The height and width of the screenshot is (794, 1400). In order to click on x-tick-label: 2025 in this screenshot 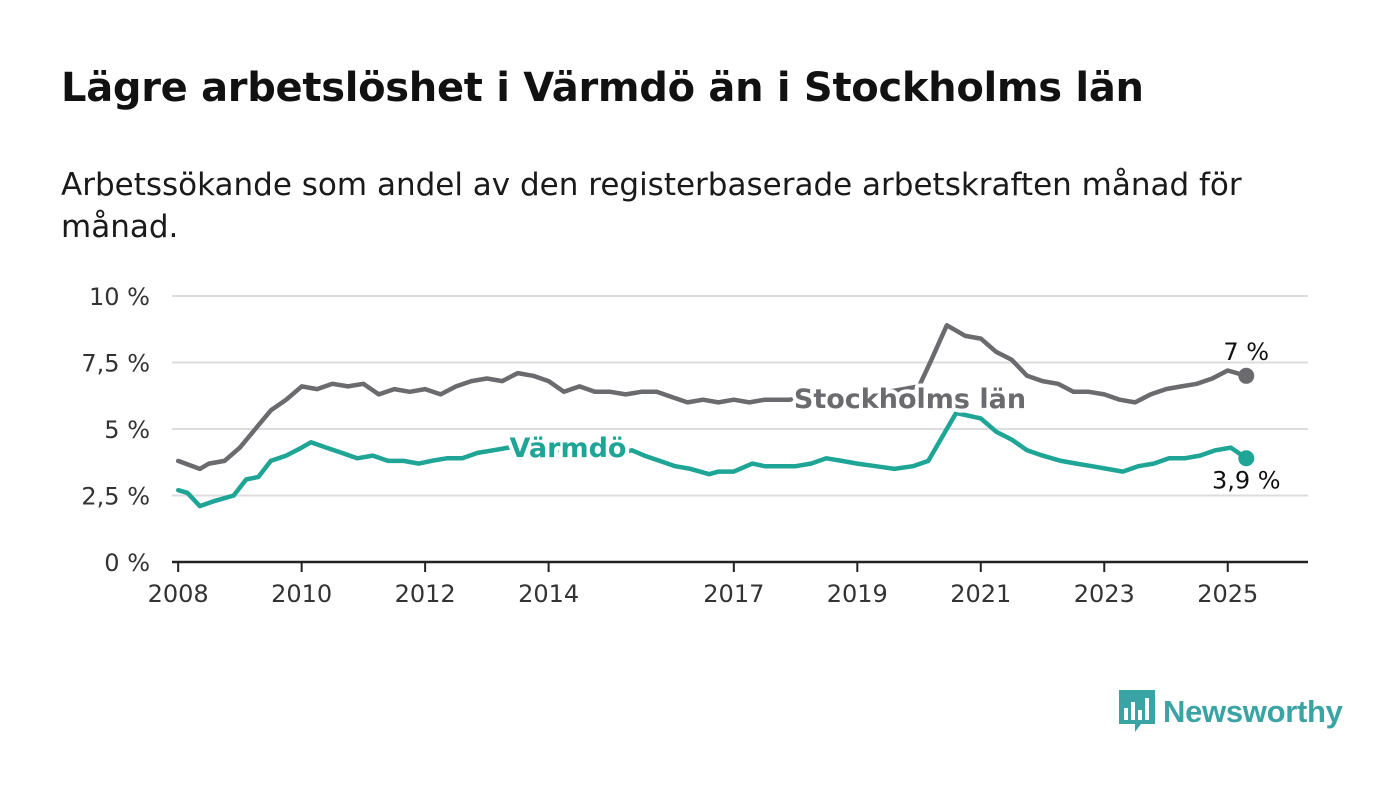, I will do `click(1227, 594)`.